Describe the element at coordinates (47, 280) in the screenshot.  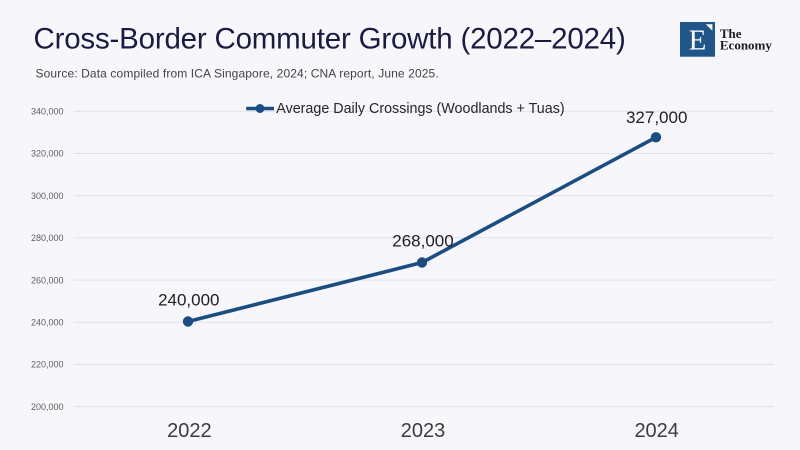
I see `svg-text: 260,000` at that location.